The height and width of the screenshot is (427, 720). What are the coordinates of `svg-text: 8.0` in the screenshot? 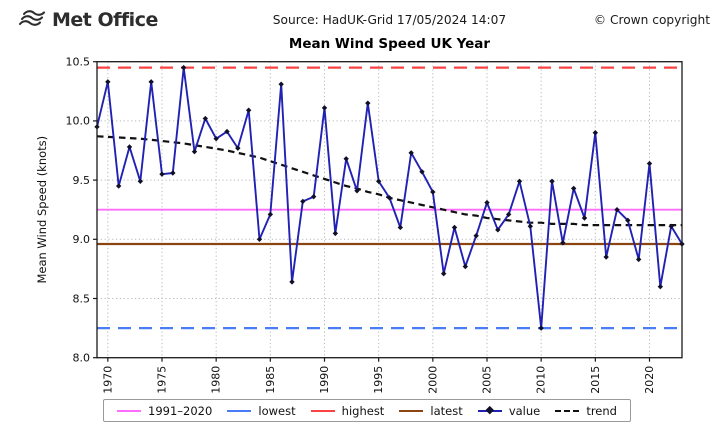 It's located at (82, 358).